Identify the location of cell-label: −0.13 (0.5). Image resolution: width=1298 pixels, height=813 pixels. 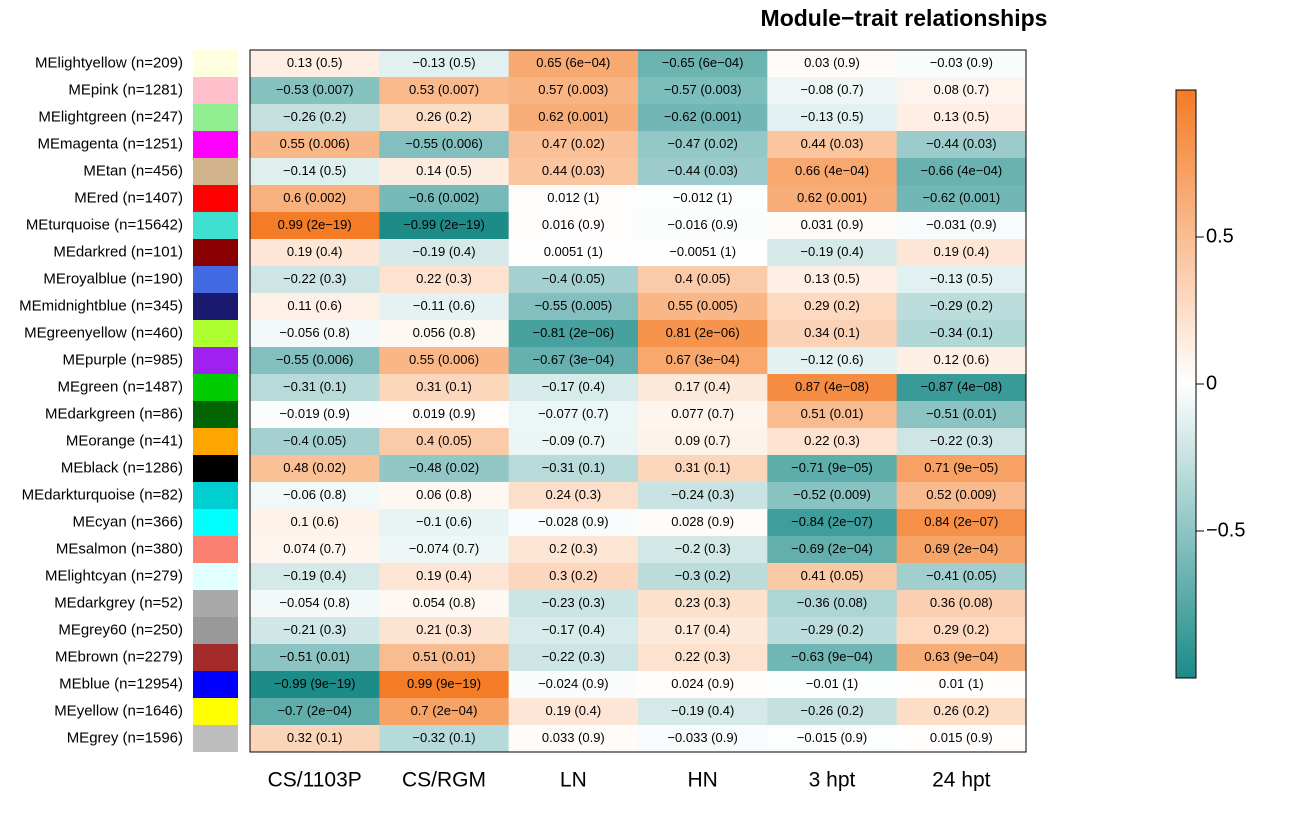
(831, 116).